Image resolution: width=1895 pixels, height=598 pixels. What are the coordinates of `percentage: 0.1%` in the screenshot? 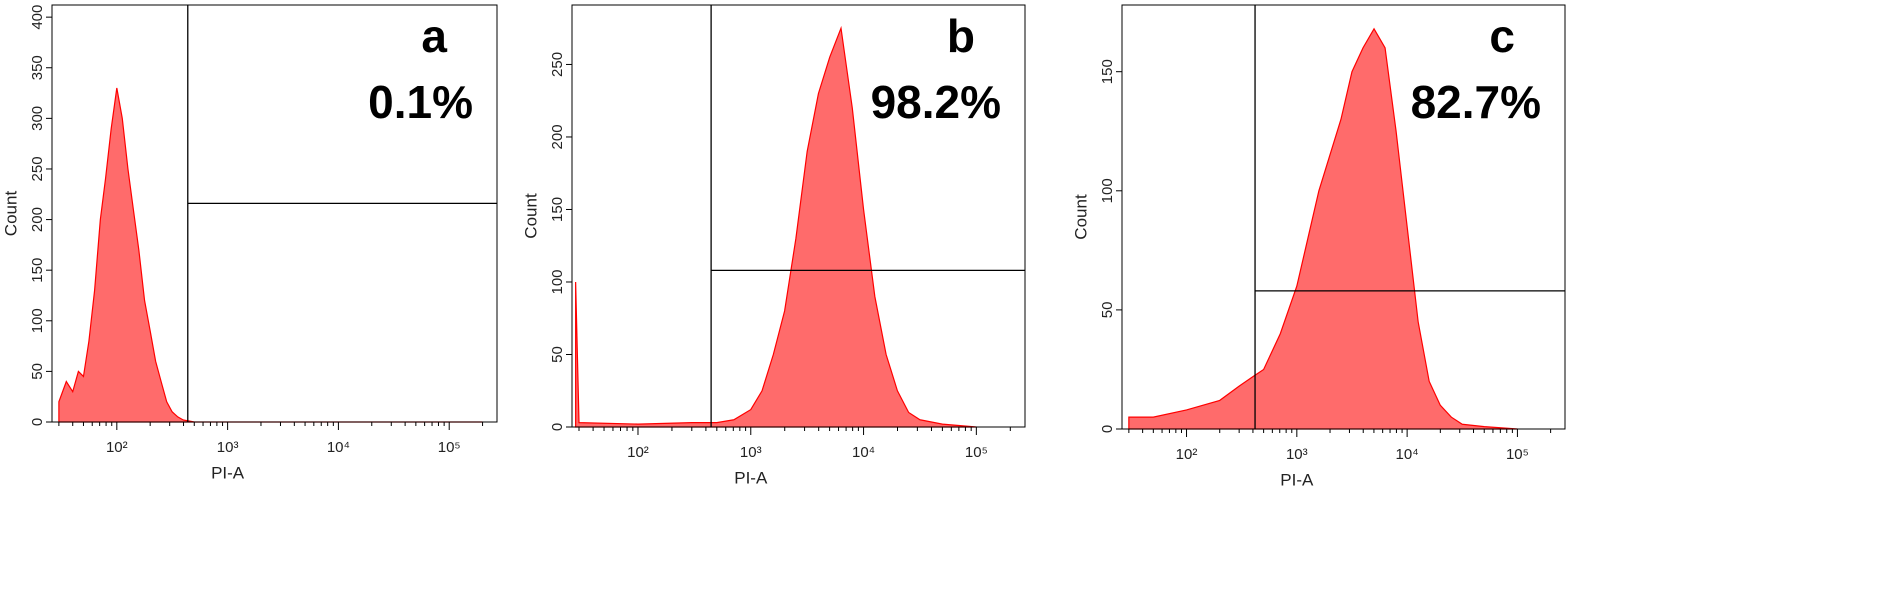 It's located at (420, 102).